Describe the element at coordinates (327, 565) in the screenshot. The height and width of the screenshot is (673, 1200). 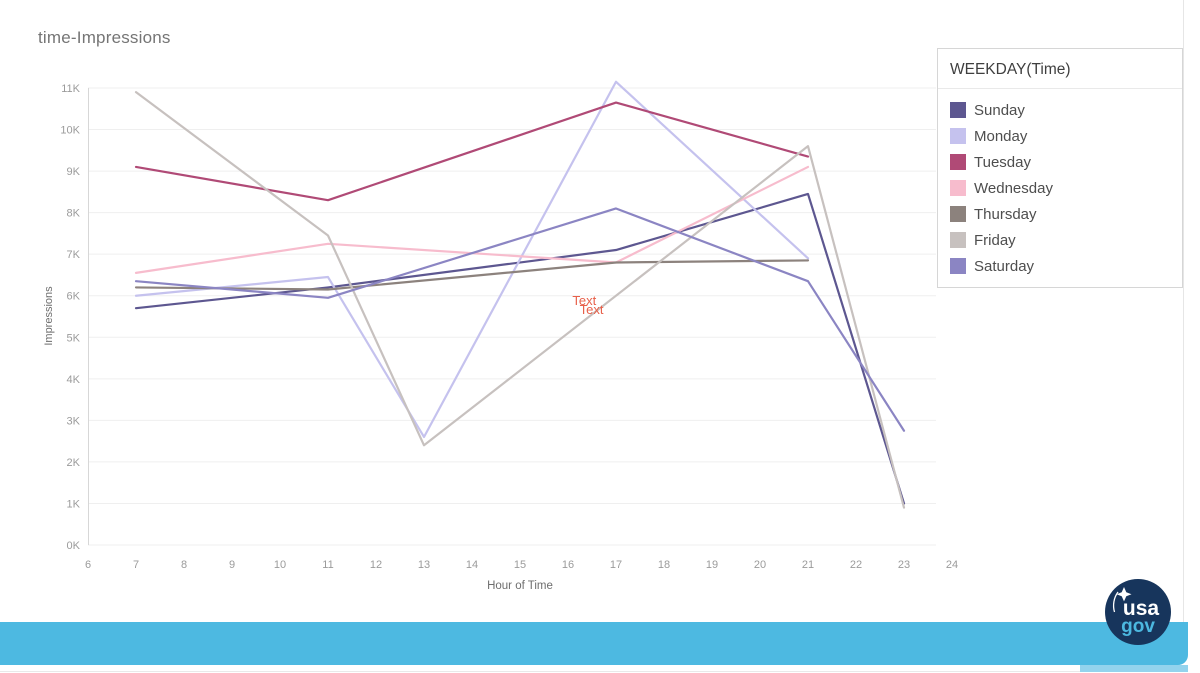
I see `x-tick-label: 11` at that location.